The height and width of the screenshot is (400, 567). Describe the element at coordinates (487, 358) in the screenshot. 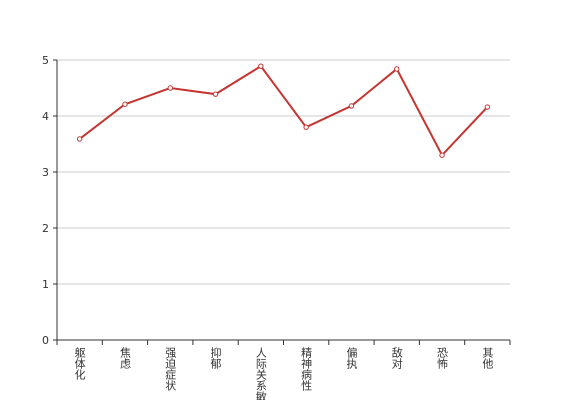

I see `x-tick-label: 其他` at that location.